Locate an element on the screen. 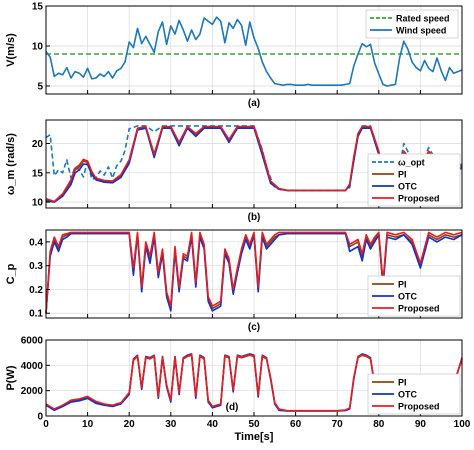 The width and height of the screenshot is (474, 450). y-tick-label: 0 is located at coordinates (40, 417).